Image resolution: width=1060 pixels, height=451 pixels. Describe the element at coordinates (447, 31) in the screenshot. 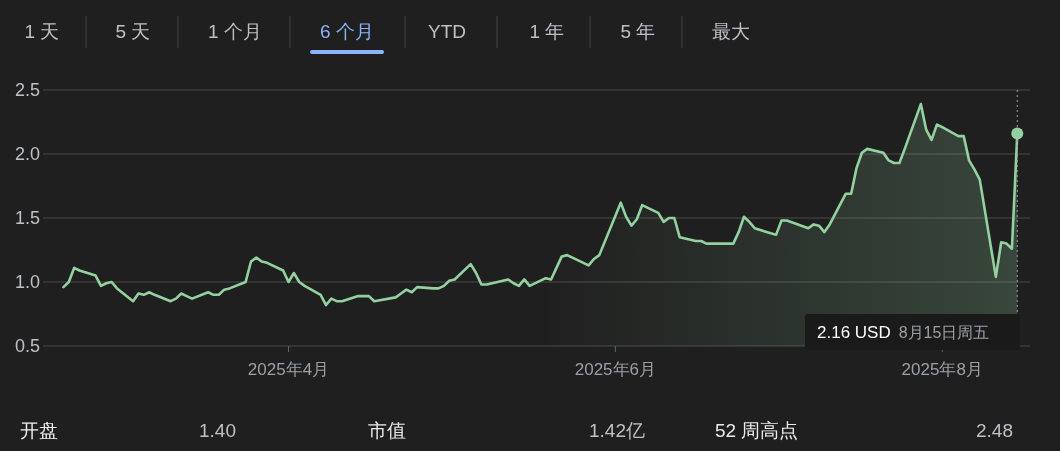

I see `text: YTD` at that location.